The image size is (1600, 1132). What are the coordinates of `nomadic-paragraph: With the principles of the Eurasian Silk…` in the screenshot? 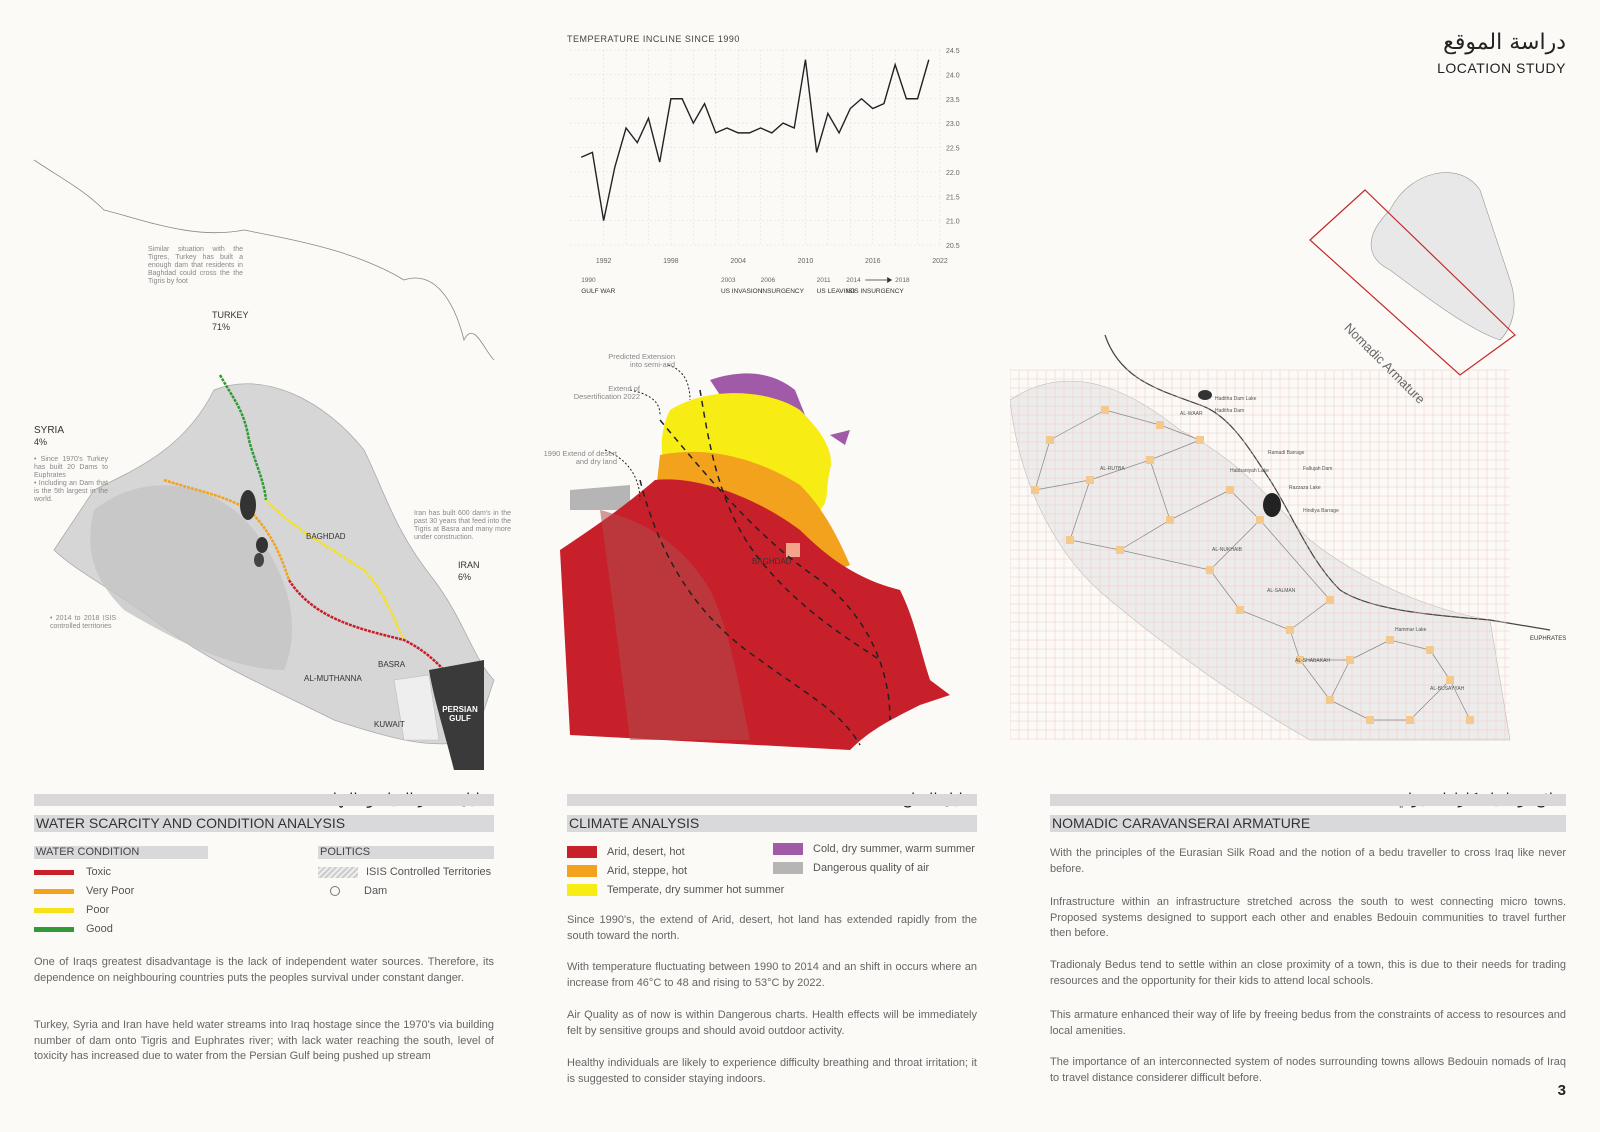 It's located at (1308, 861).